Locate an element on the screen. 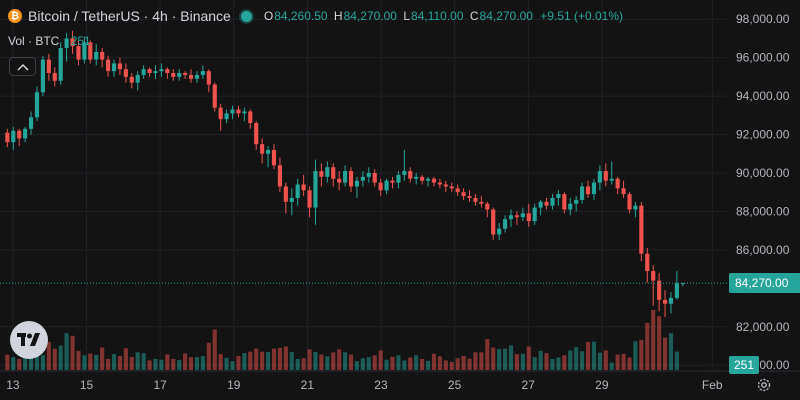 Image resolution: width=800 pixels, height=400 pixels. current-volume-label: 251 is located at coordinates (744, 365).